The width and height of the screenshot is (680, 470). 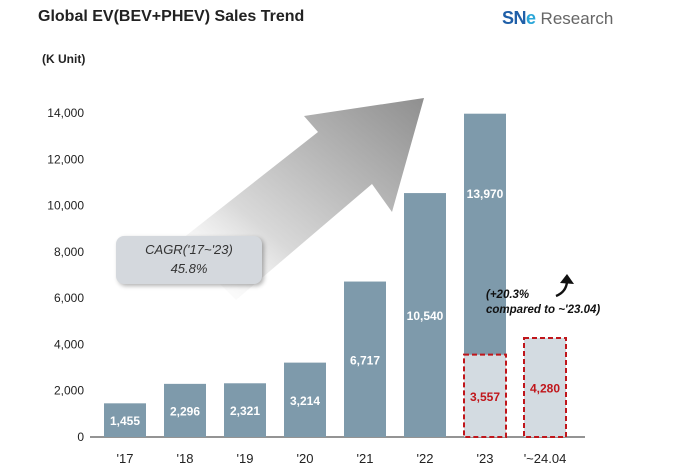 I want to click on y-tick-label: 14,000, so click(x=65, y=113).